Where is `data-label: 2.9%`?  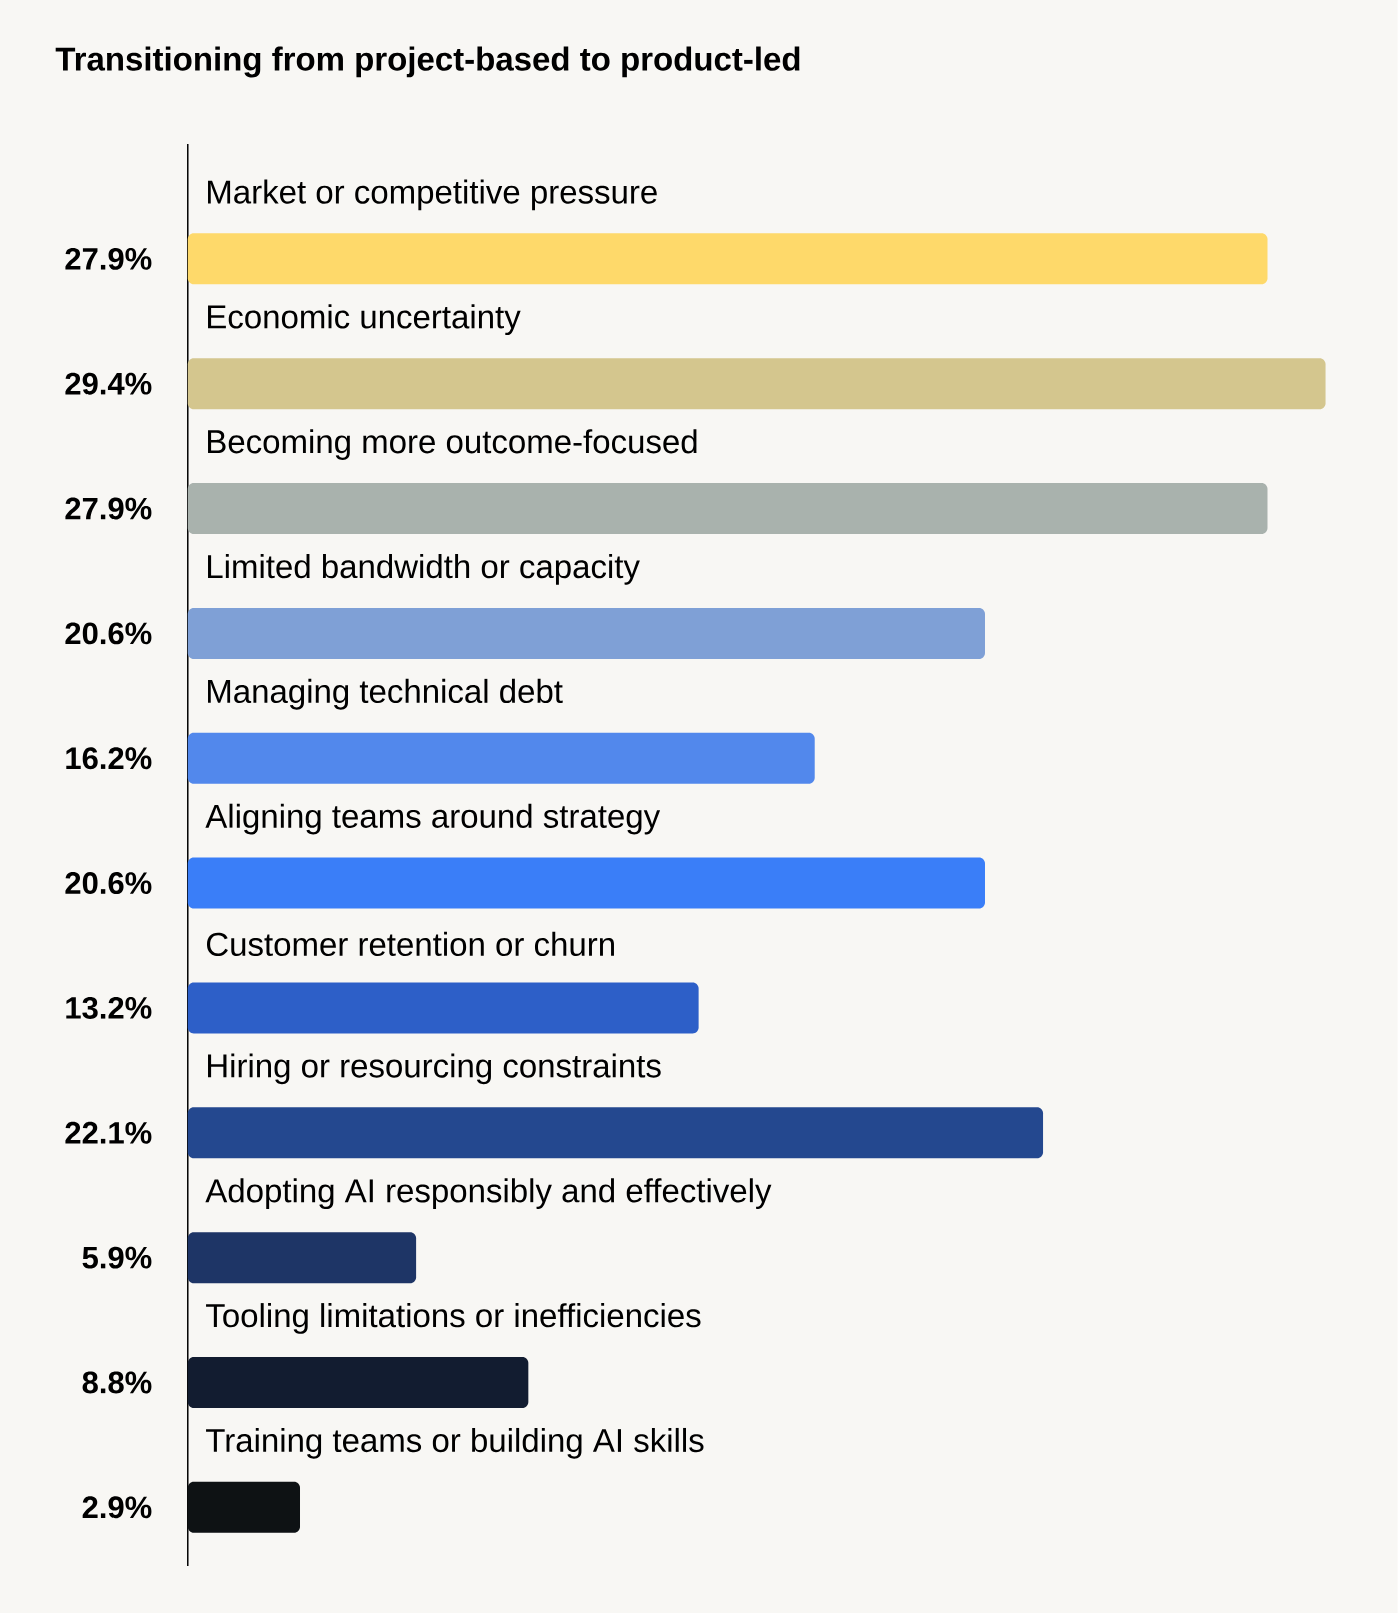
data-label: 2.9% is located at coordinates (117, 1507).